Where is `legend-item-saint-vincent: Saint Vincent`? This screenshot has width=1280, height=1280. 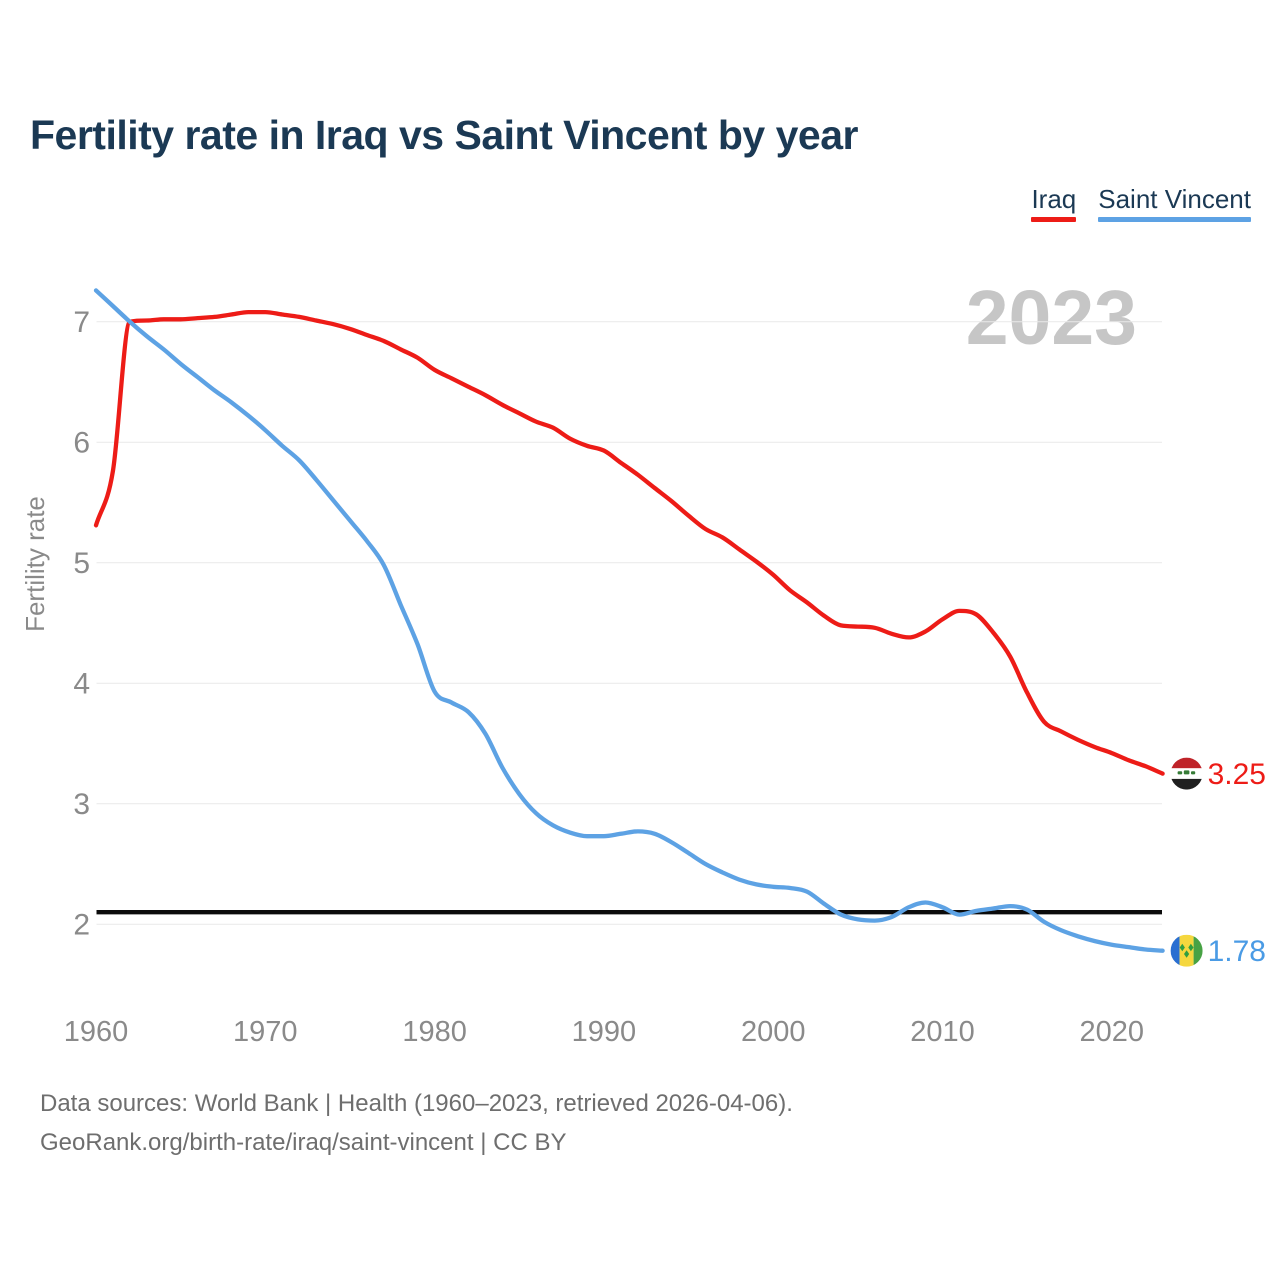
legend-item-saint-vincent: Saint Vincent is located at coordinates (1174, 204).